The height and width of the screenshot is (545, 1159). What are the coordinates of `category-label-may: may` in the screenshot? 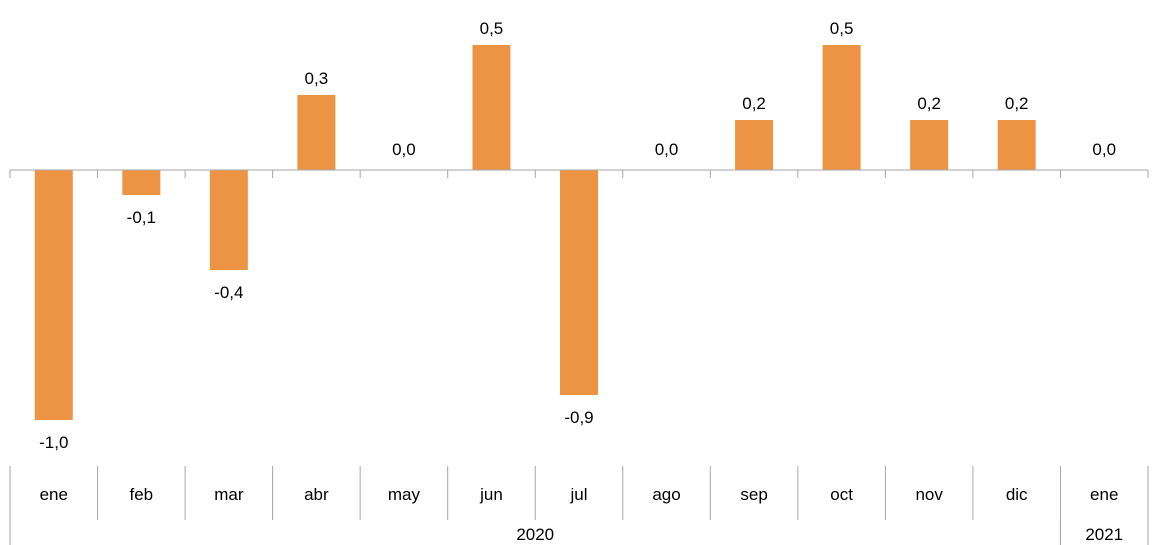 It's located at (404, 494).